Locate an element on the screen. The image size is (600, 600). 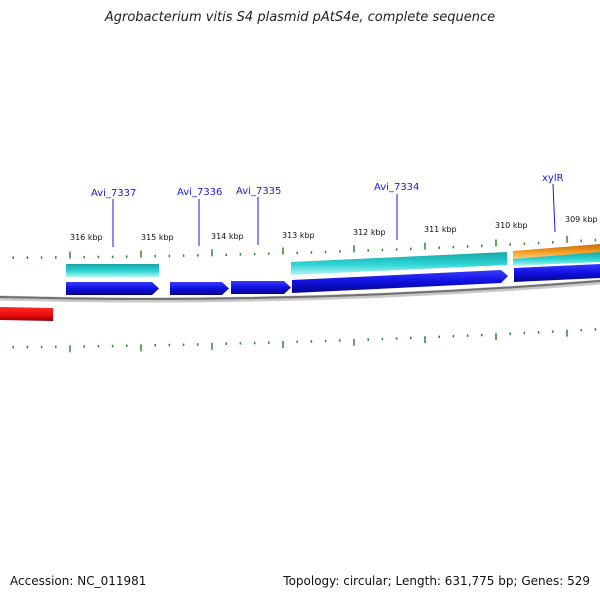
kbp-label-314: 314 kbp is located at coordinates (227, 236).